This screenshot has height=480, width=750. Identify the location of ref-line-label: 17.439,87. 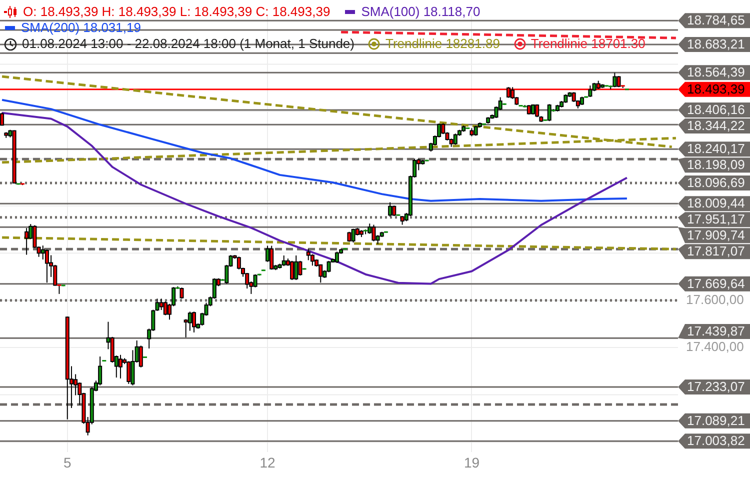
(716, 331).